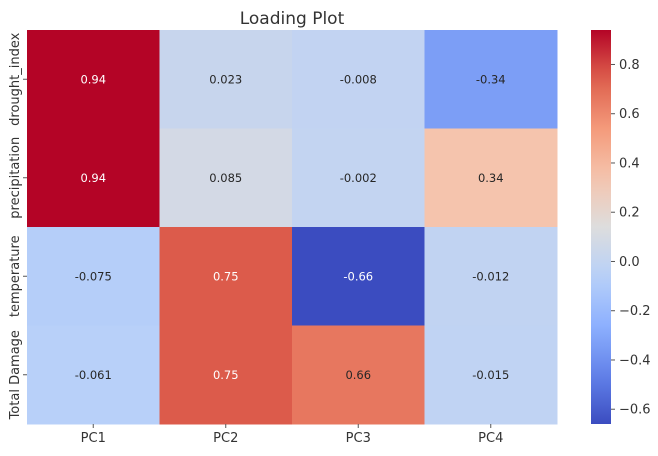 The width and height of the screenshot is (658, 456). What do you see at coordinates (635, 311) in the screenshot?
I see `colorbar-tick-label: −0.2` at bounding box center [635, 311].